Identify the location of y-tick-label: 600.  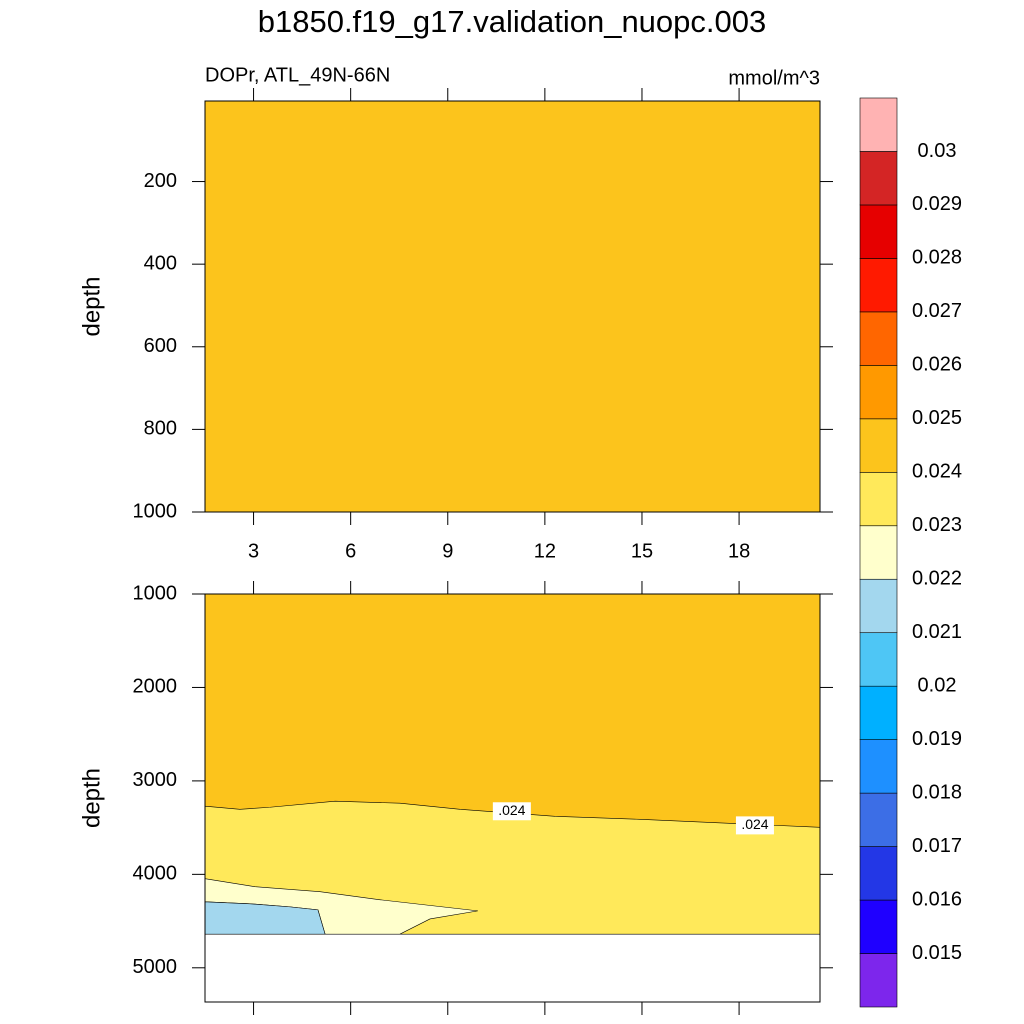
(160, 346).